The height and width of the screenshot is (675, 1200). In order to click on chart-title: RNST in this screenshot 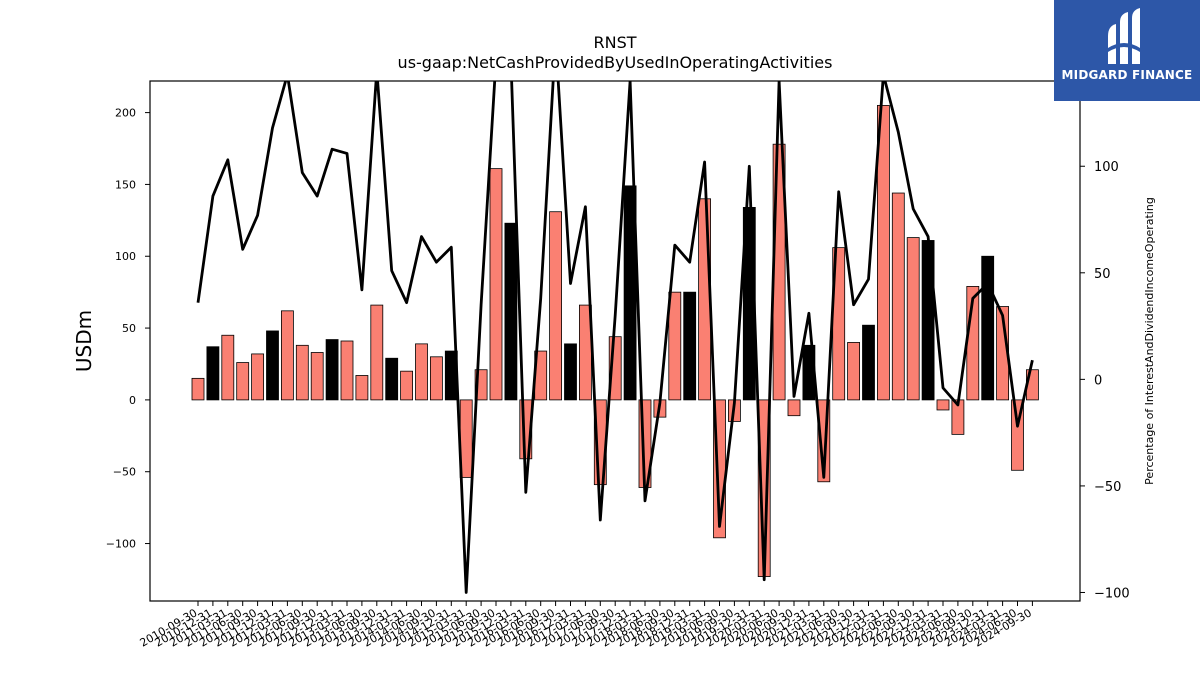, I will do `click(614, 42)`.